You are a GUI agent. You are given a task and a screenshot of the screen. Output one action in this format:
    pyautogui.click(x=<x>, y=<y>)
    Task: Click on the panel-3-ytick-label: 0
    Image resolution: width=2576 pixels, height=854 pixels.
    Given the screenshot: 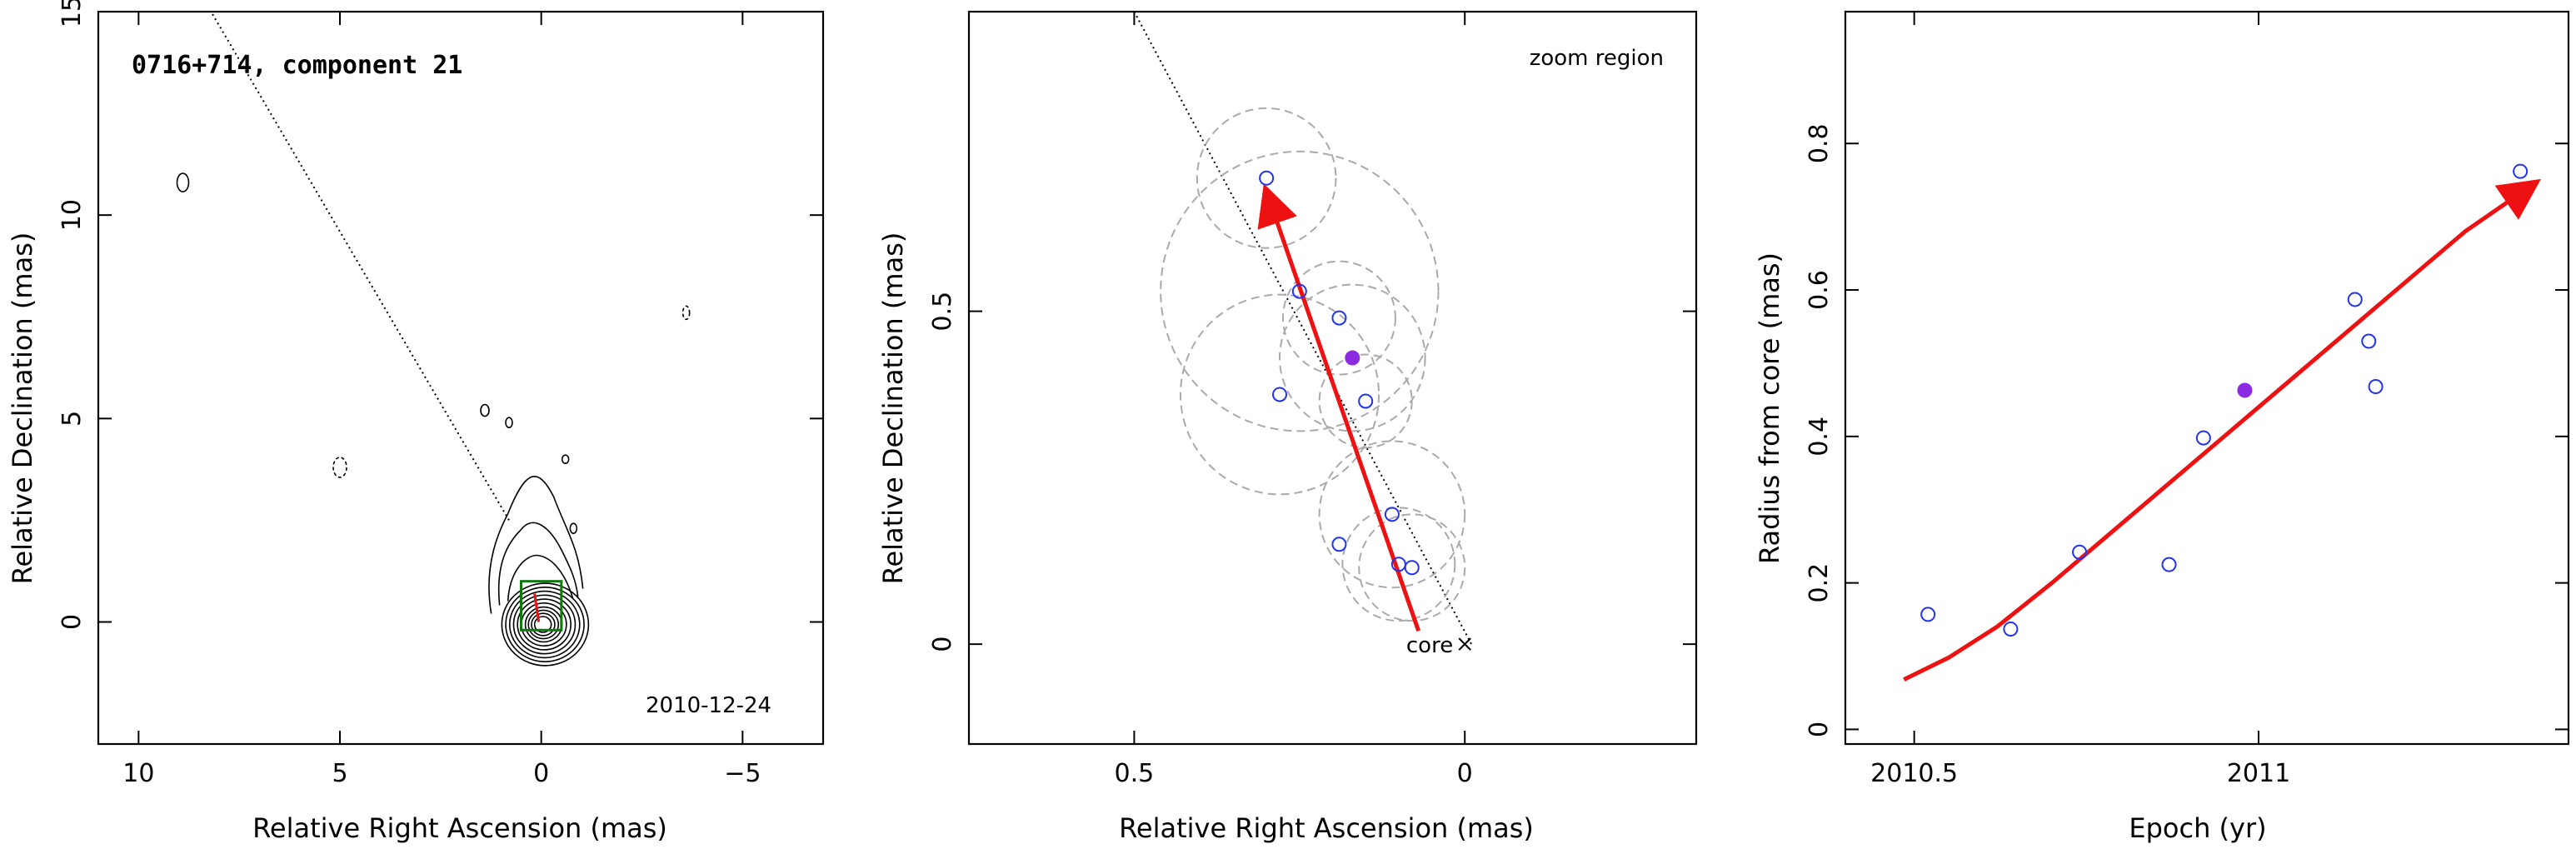 What is the action you would take?
    pyautogui.click(x=1819, y=729)
    